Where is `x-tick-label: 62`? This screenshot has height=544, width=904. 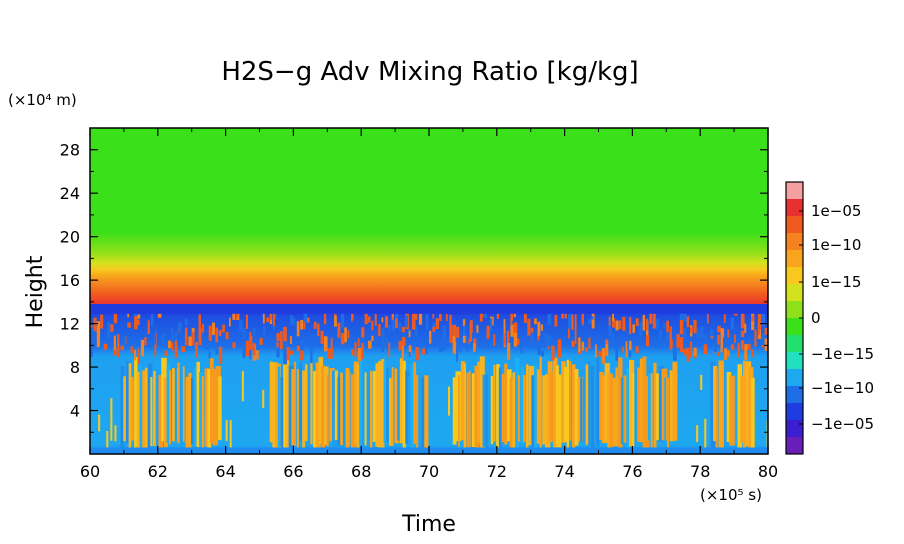 x-tick-label: 62 is located at coordinates (158, 471).